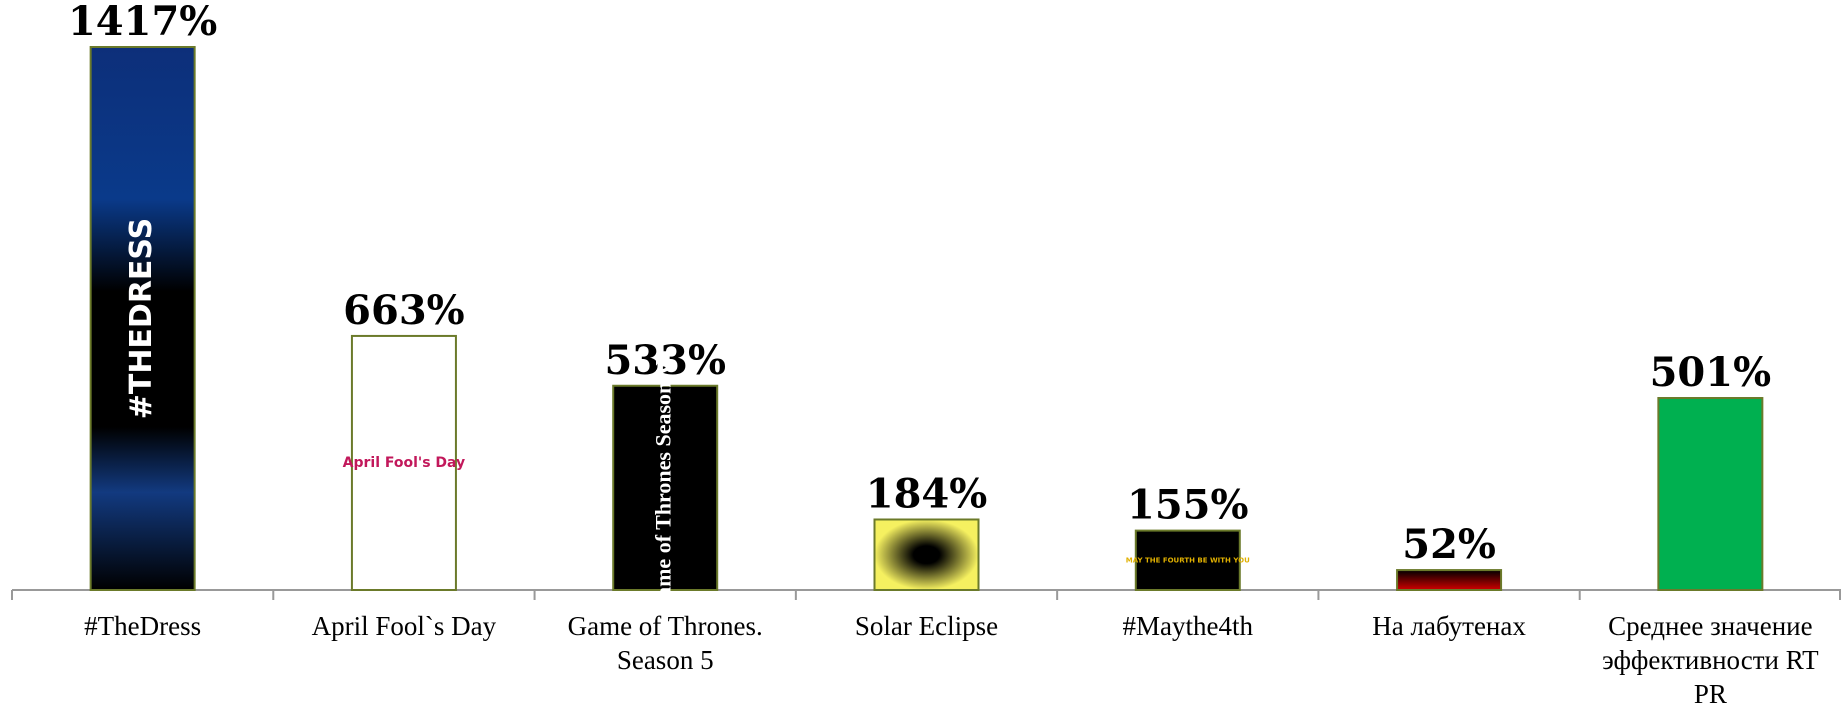 The height and width of the screenshot is (711, 1841). Describe the element at coordinates (1188, 505) in the screenshot. I see `value-label: 155%` at that location.